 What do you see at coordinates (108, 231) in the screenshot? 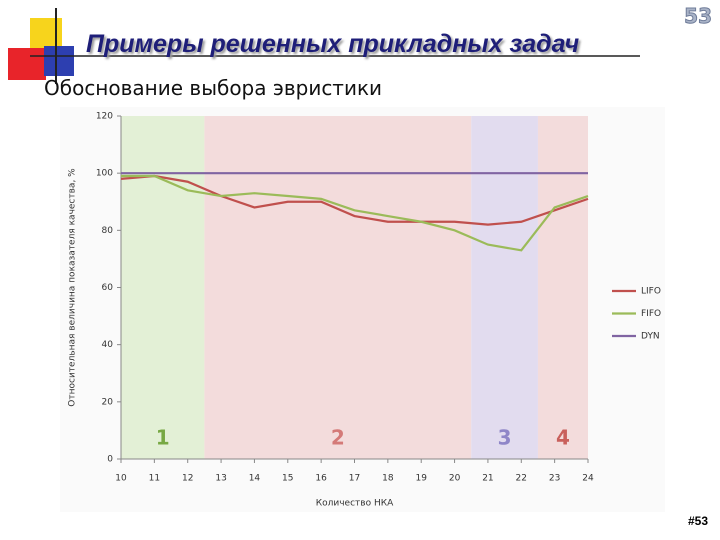
I see `y-tick-label: 80` at bounding box center [108, 231].